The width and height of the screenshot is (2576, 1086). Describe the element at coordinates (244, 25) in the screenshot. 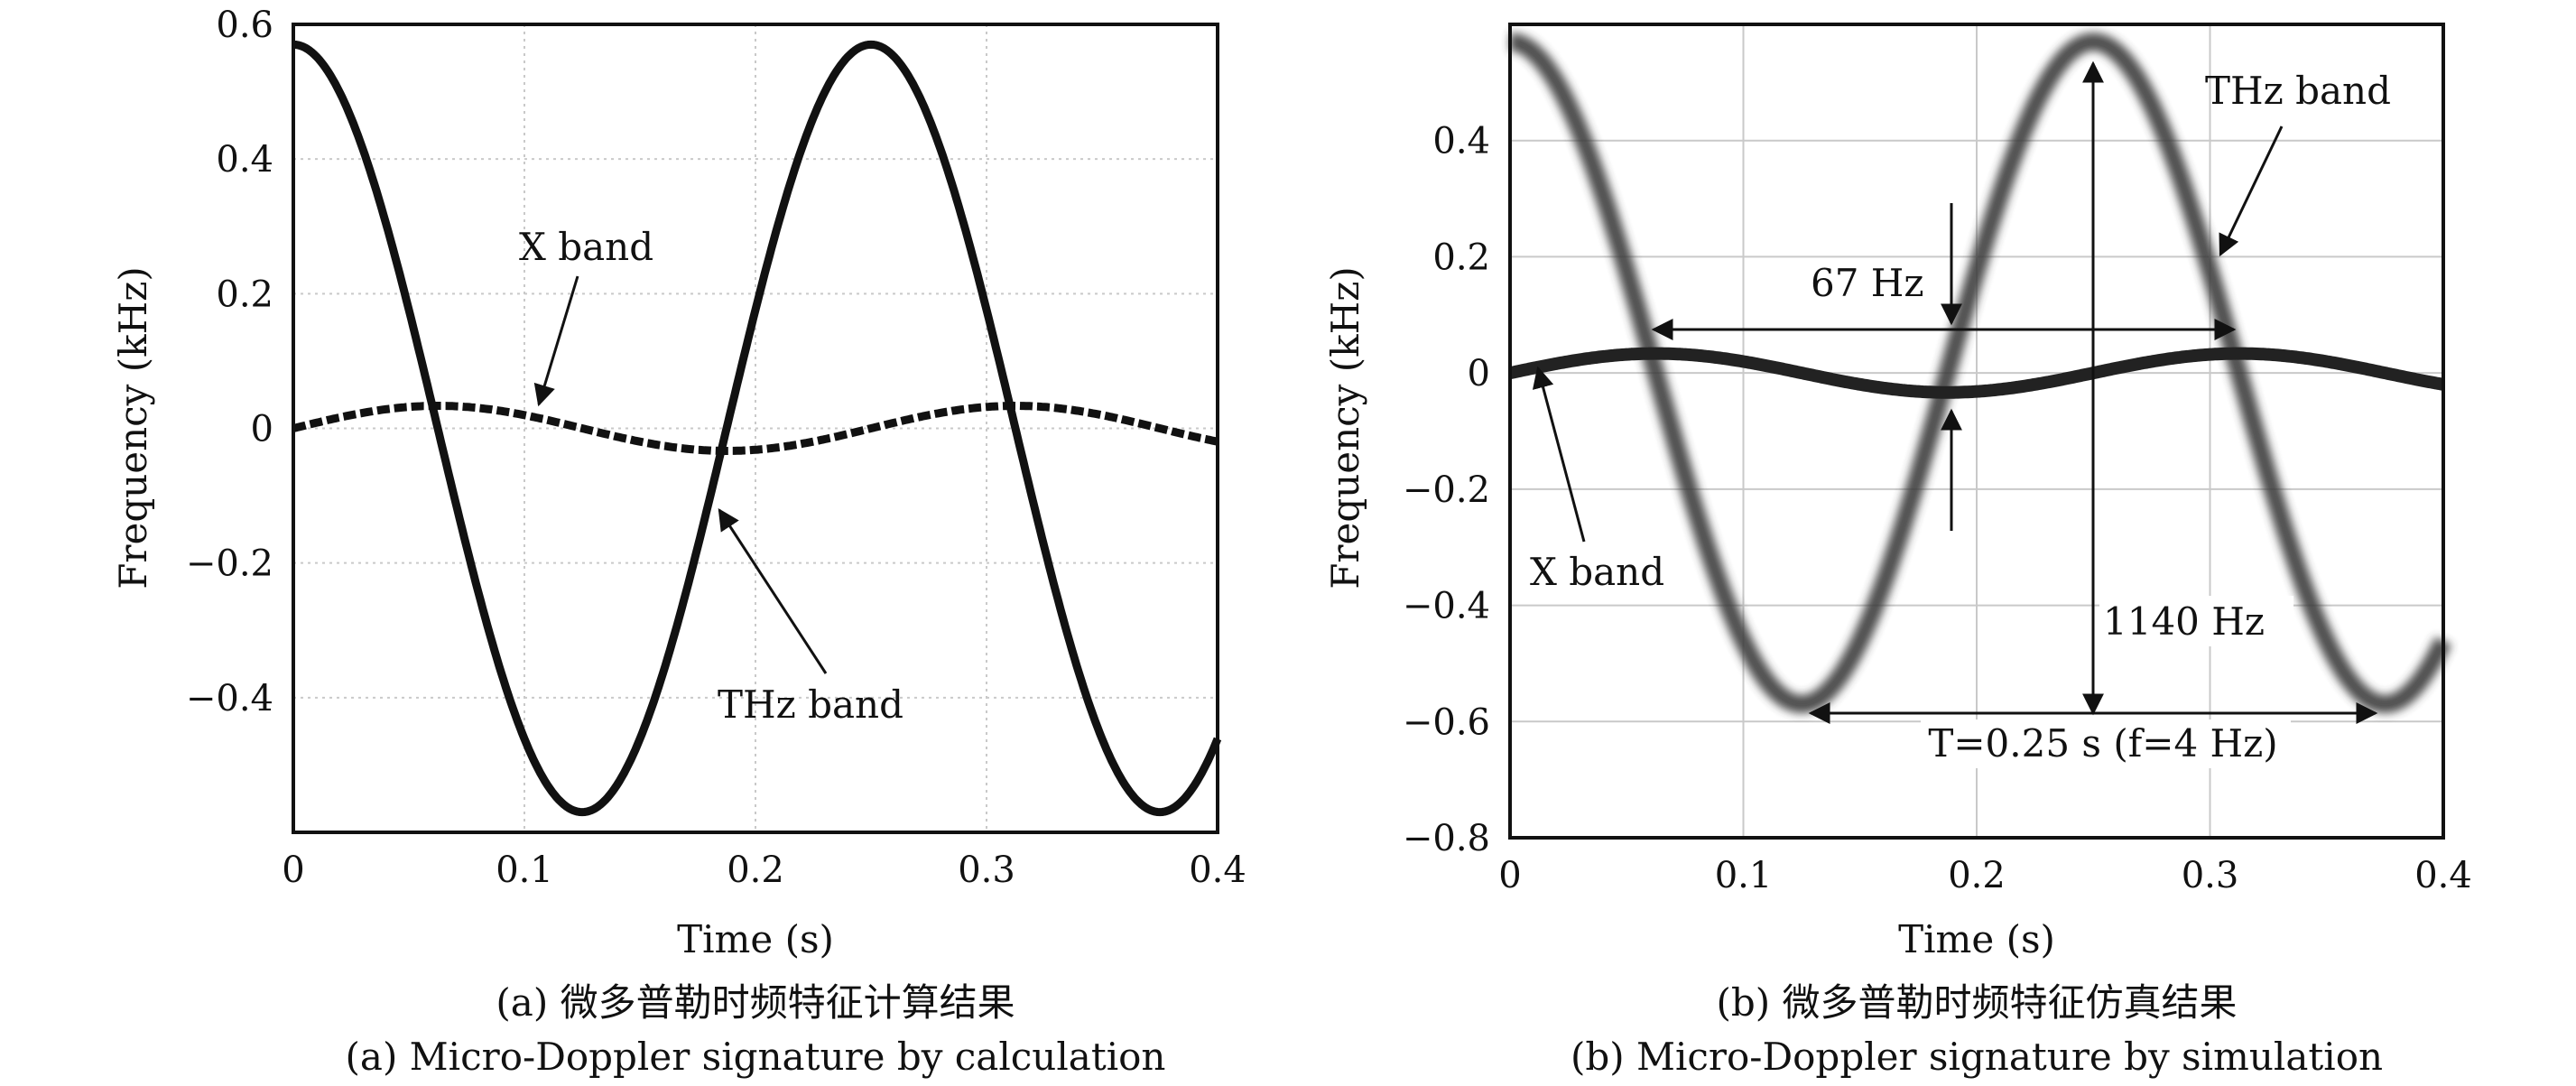

I see `y-tick-label: 0.6` at that location.